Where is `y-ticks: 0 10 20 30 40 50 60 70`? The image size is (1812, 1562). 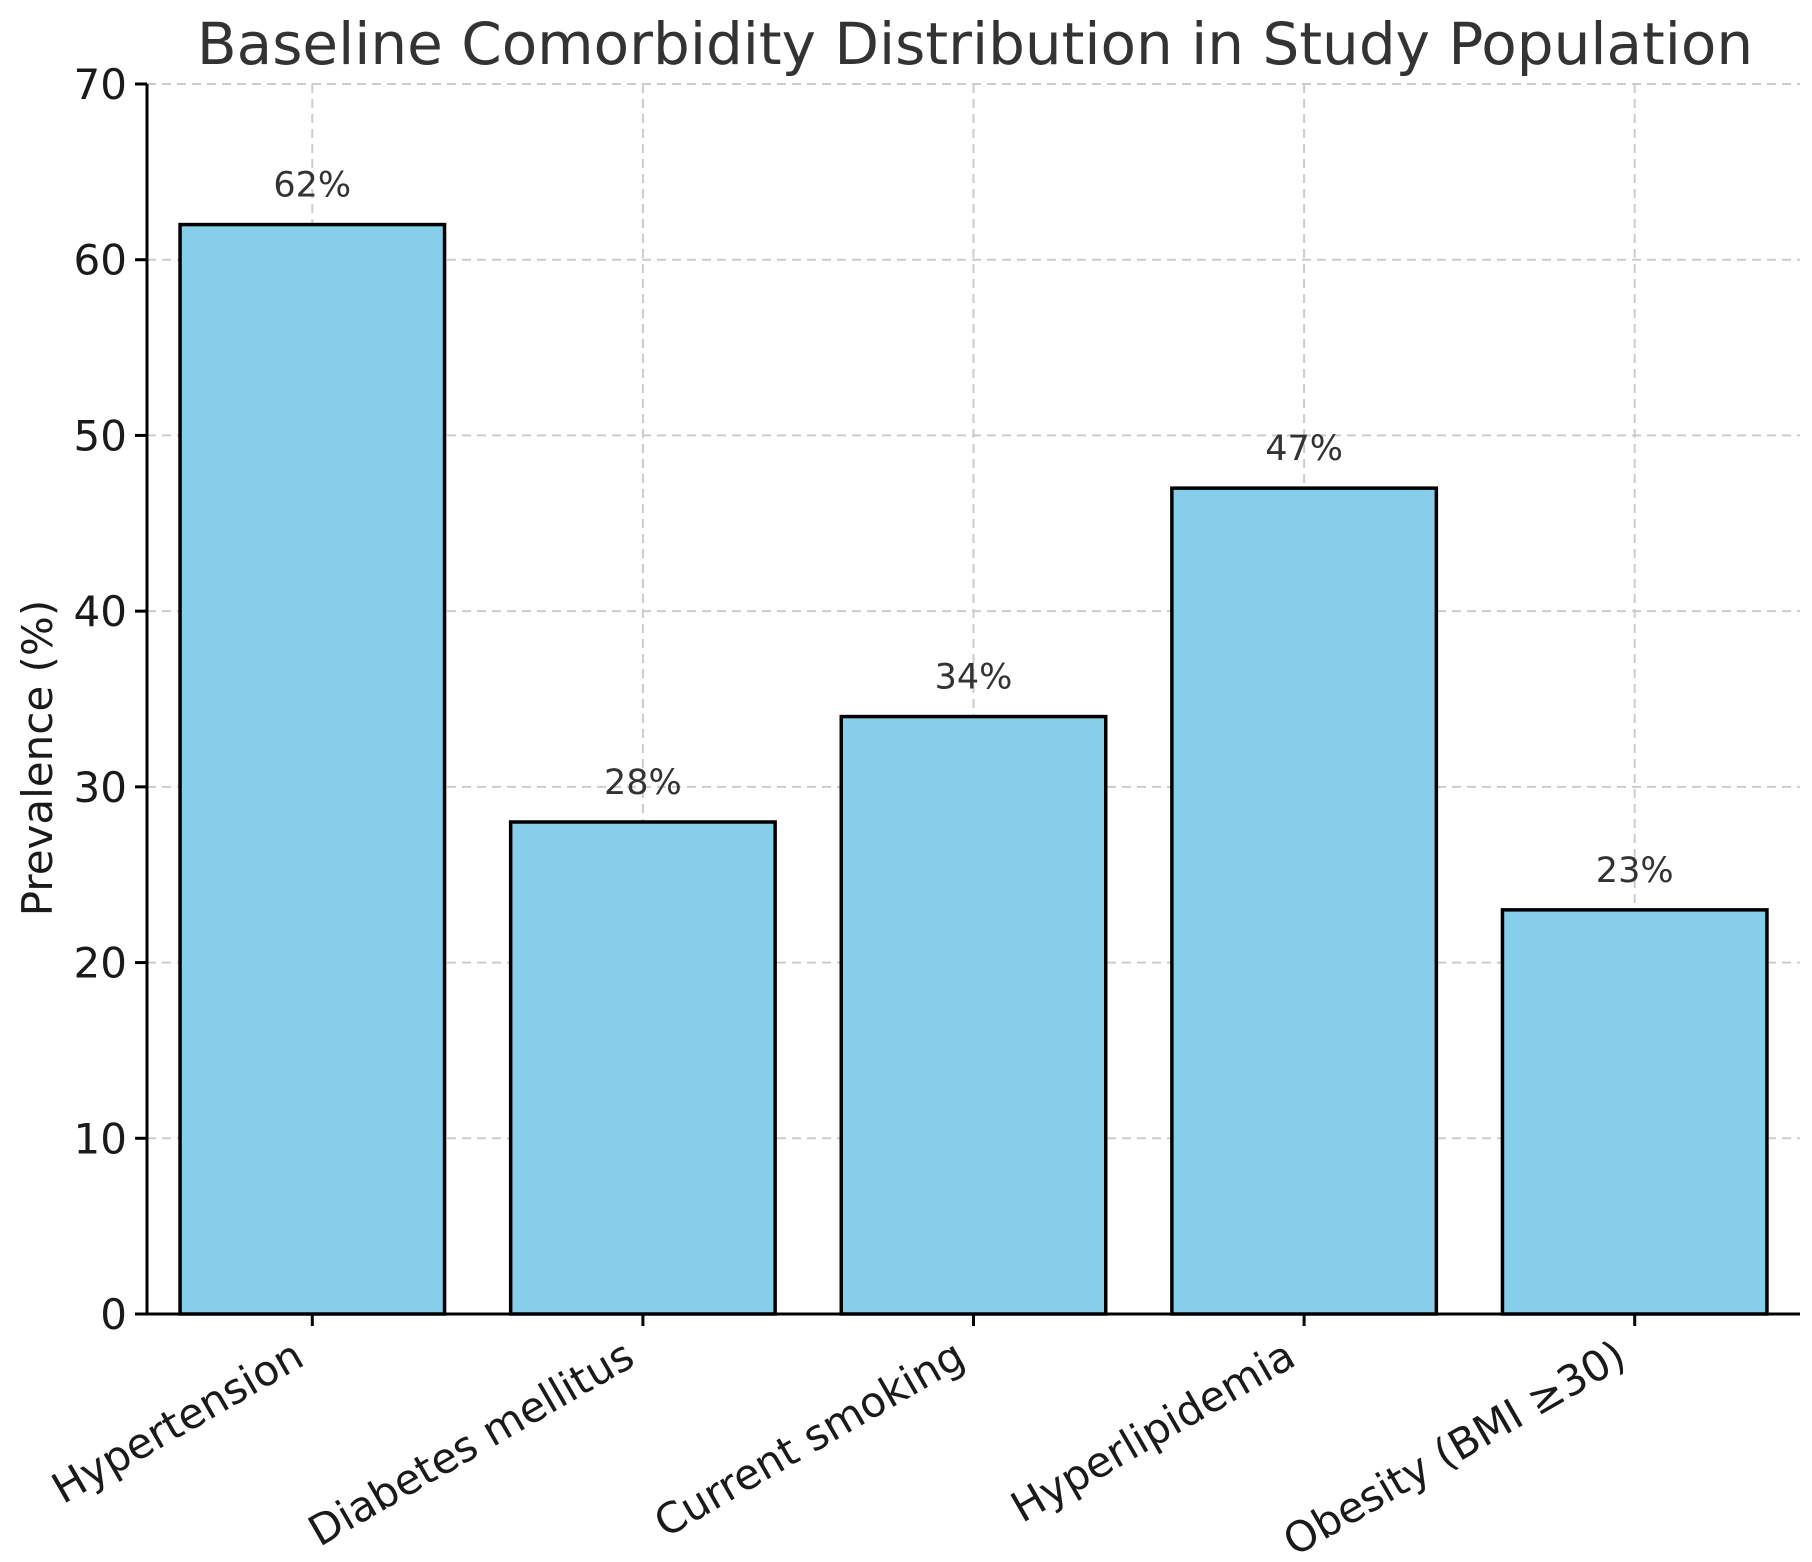 y-ticks: 0 10 20 30 40 50 60 70 is located at coordinates (110, 699).